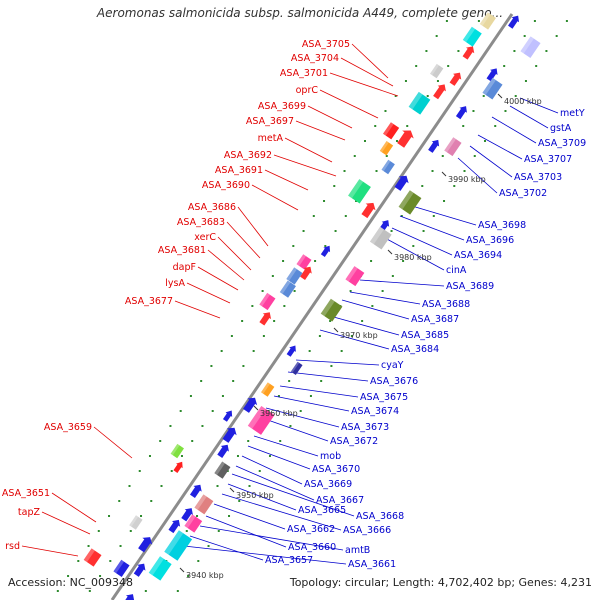 Image resolution: width=600 pixels, height=600 pixels. What do you see at coordinates (315, 58) in the screenshot?
I see `gene-label-left: ASA_3704` at bounding box center [315, 58].